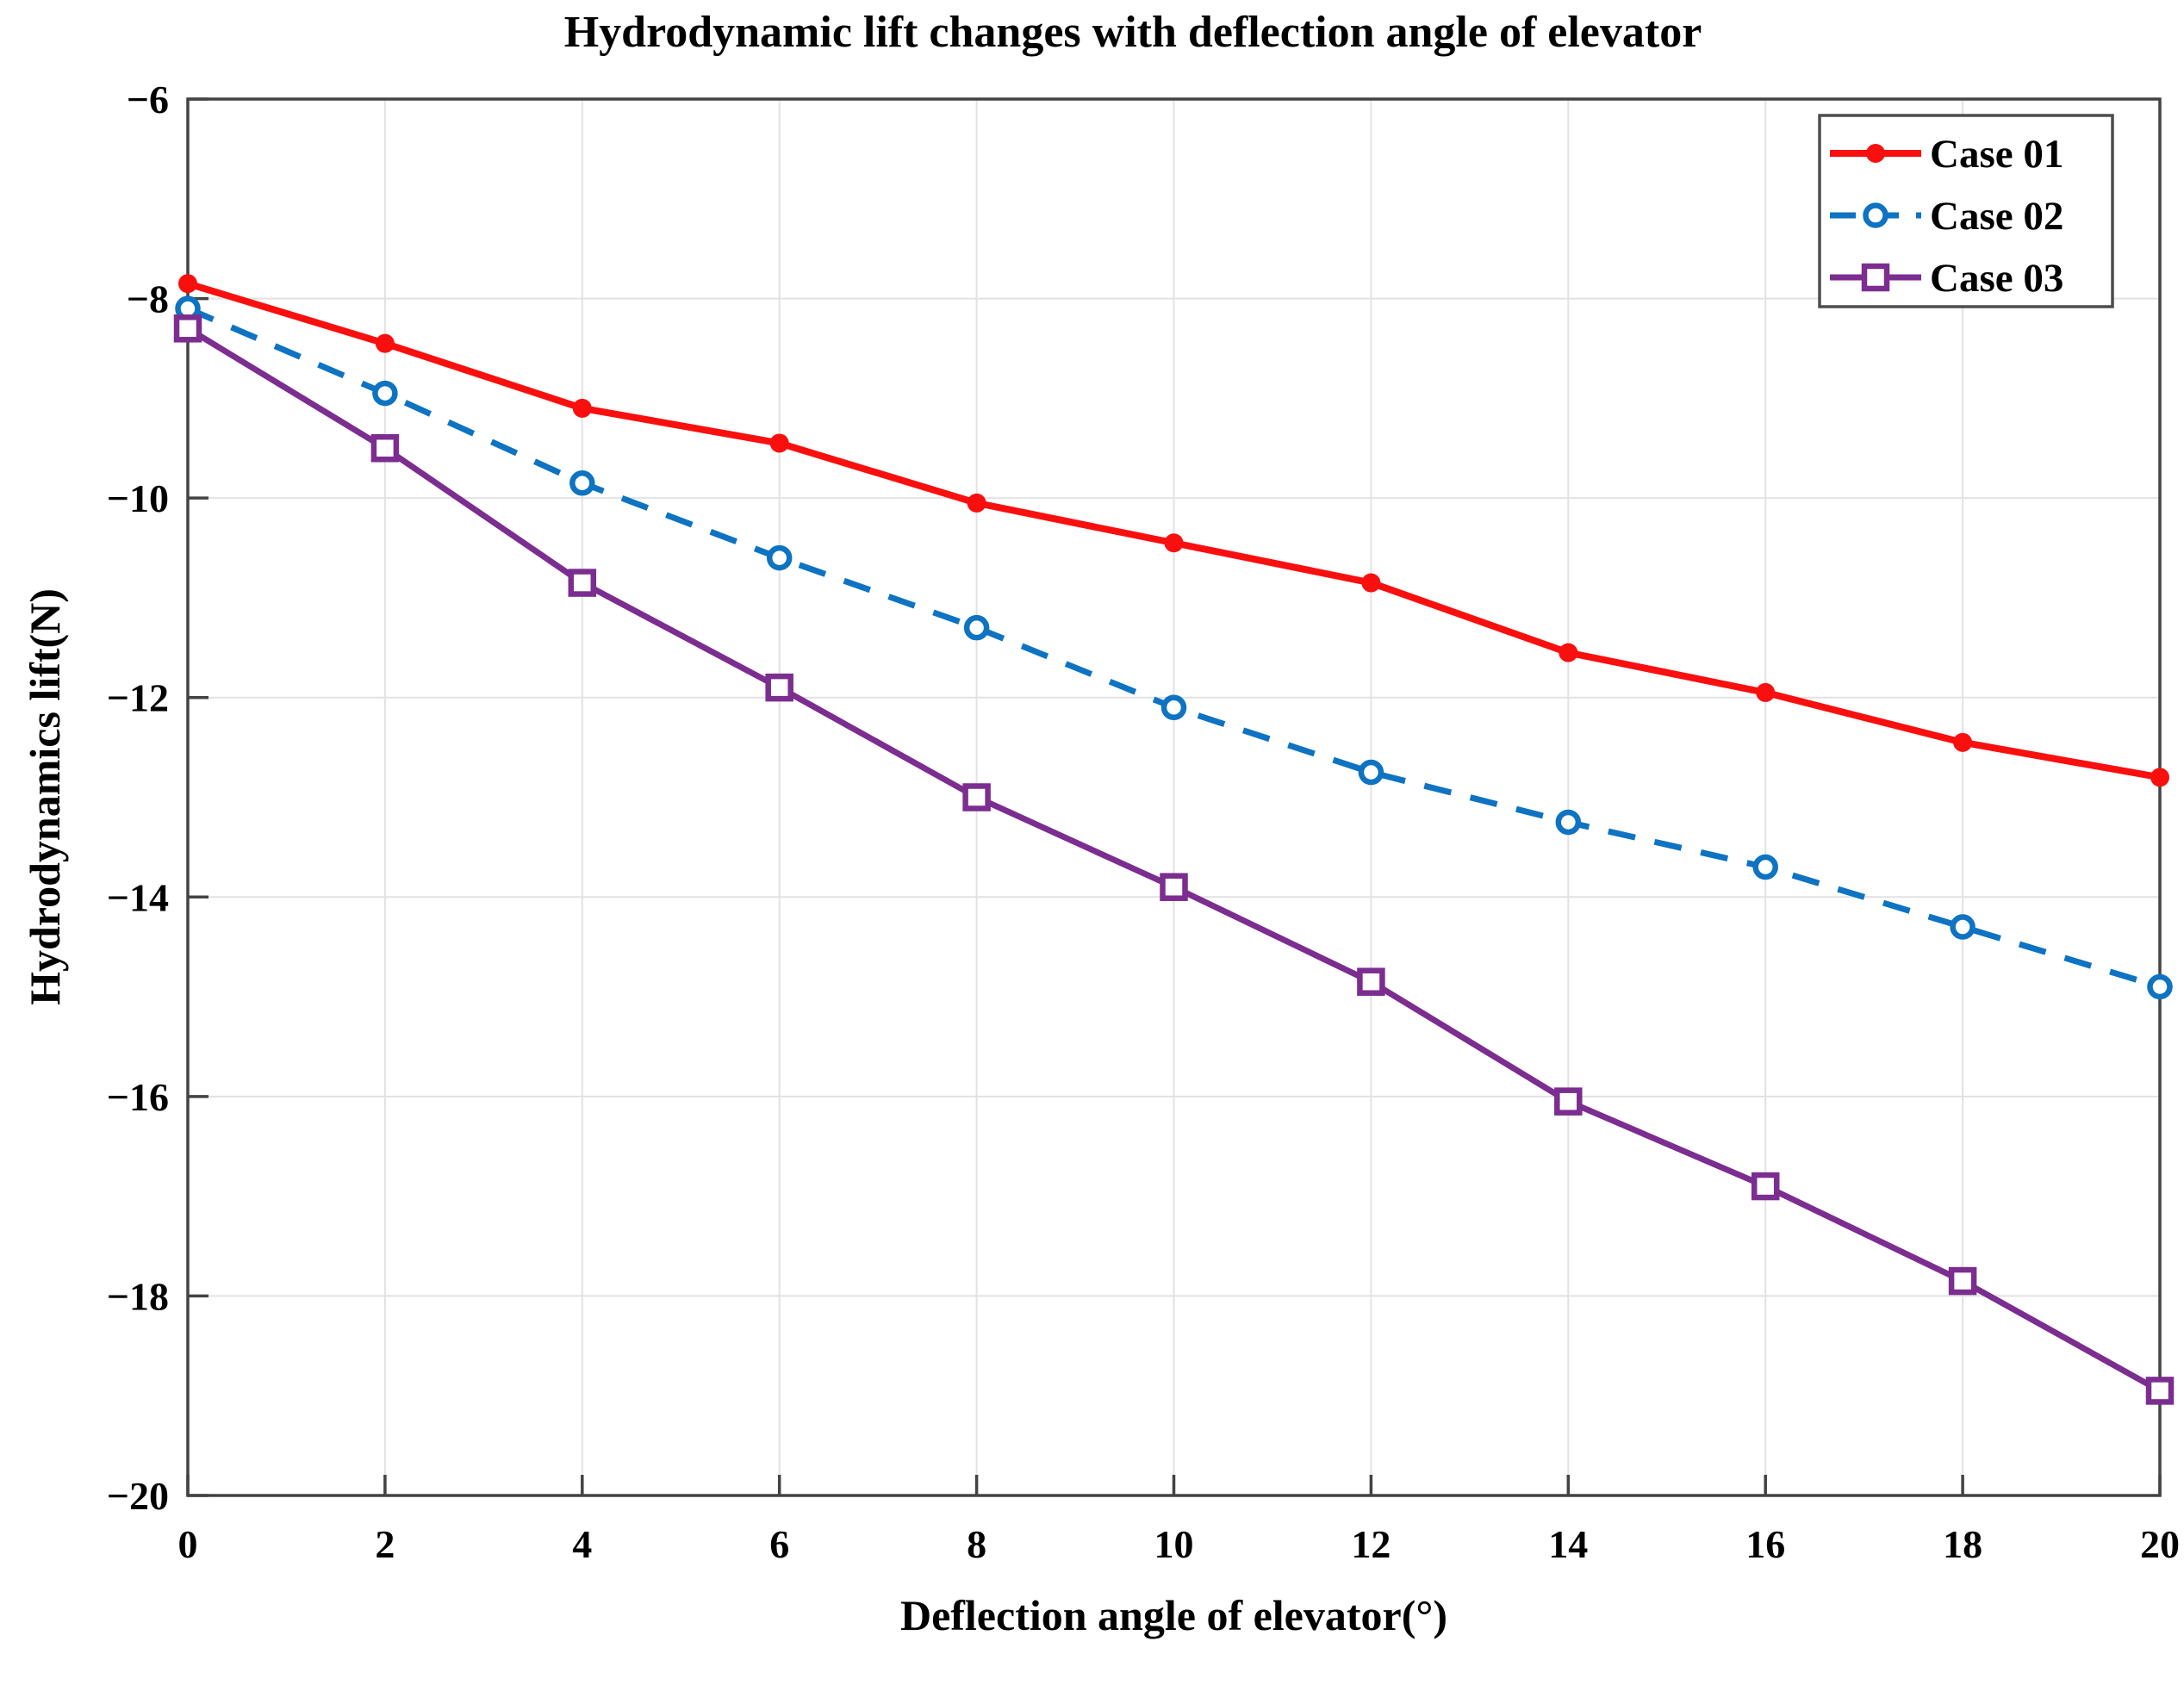 The width and height of the screenshot is (2184, 1685). Describe the element at coordinates (148, 299) in the screenshot. I see `y-tick-label: −8` at that location.